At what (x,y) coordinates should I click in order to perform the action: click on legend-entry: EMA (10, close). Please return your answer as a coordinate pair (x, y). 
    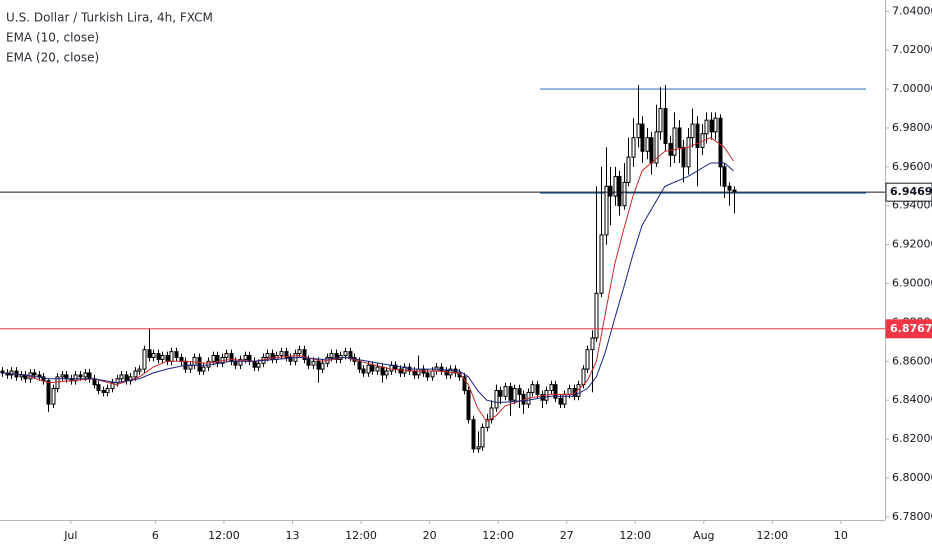
    Looking at the image, I should click on (52, 38).